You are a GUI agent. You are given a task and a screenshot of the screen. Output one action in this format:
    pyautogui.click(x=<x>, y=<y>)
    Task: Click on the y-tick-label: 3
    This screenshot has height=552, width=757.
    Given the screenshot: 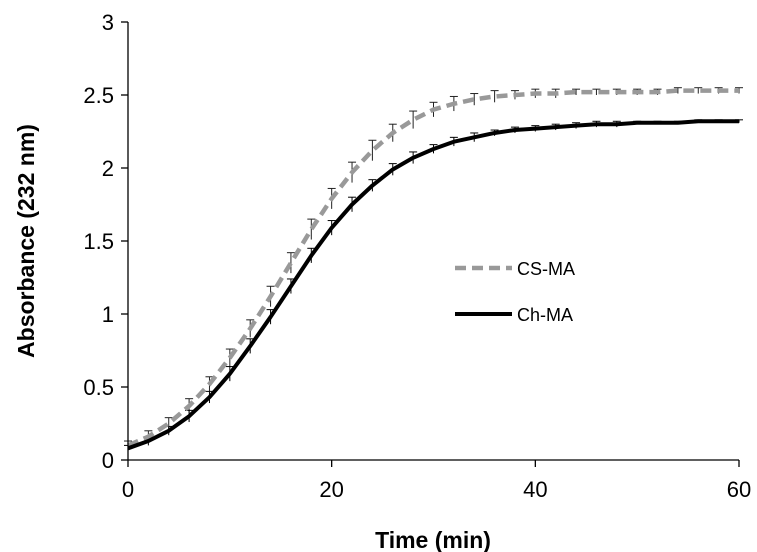 What is the action you would take?
    pyautogui.click(x=108, y=22)
    